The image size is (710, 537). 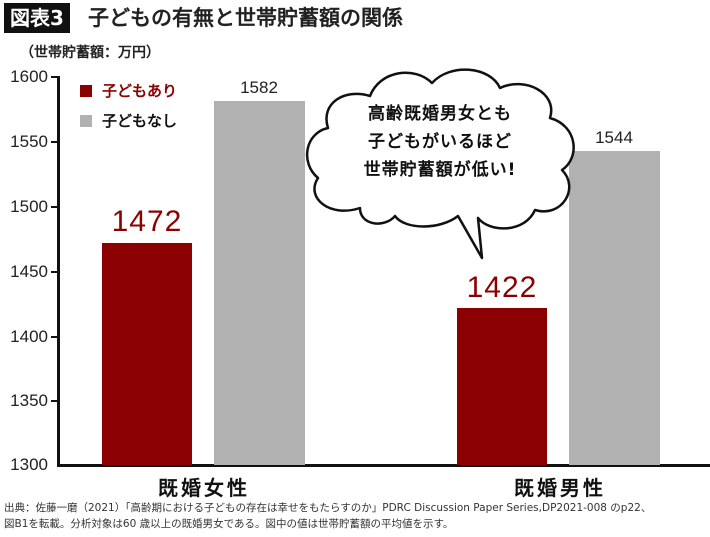 I want to click on y-axis-unit-label: （世帯貯蓄額：万円）, so click(x=90, y=53).